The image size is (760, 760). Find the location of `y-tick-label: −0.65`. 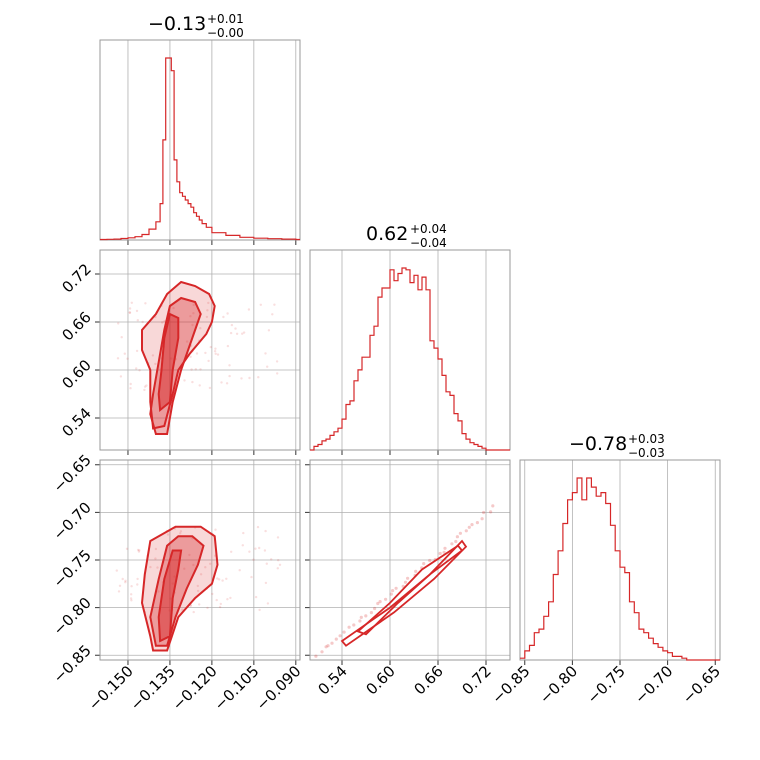

y-tick-label: −0.65 is located at coordinates (72, 473).